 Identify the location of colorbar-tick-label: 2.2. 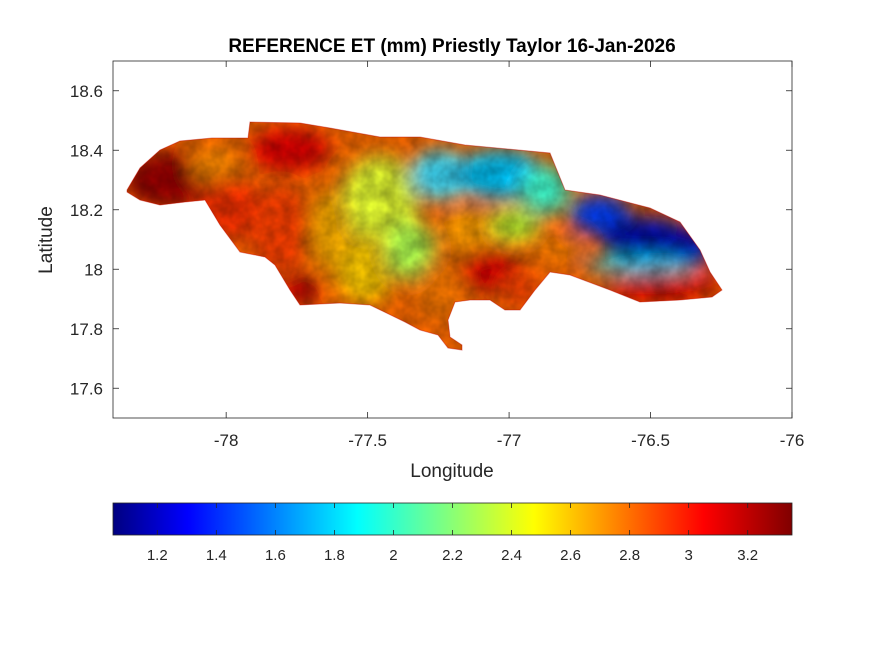
(452, 555).